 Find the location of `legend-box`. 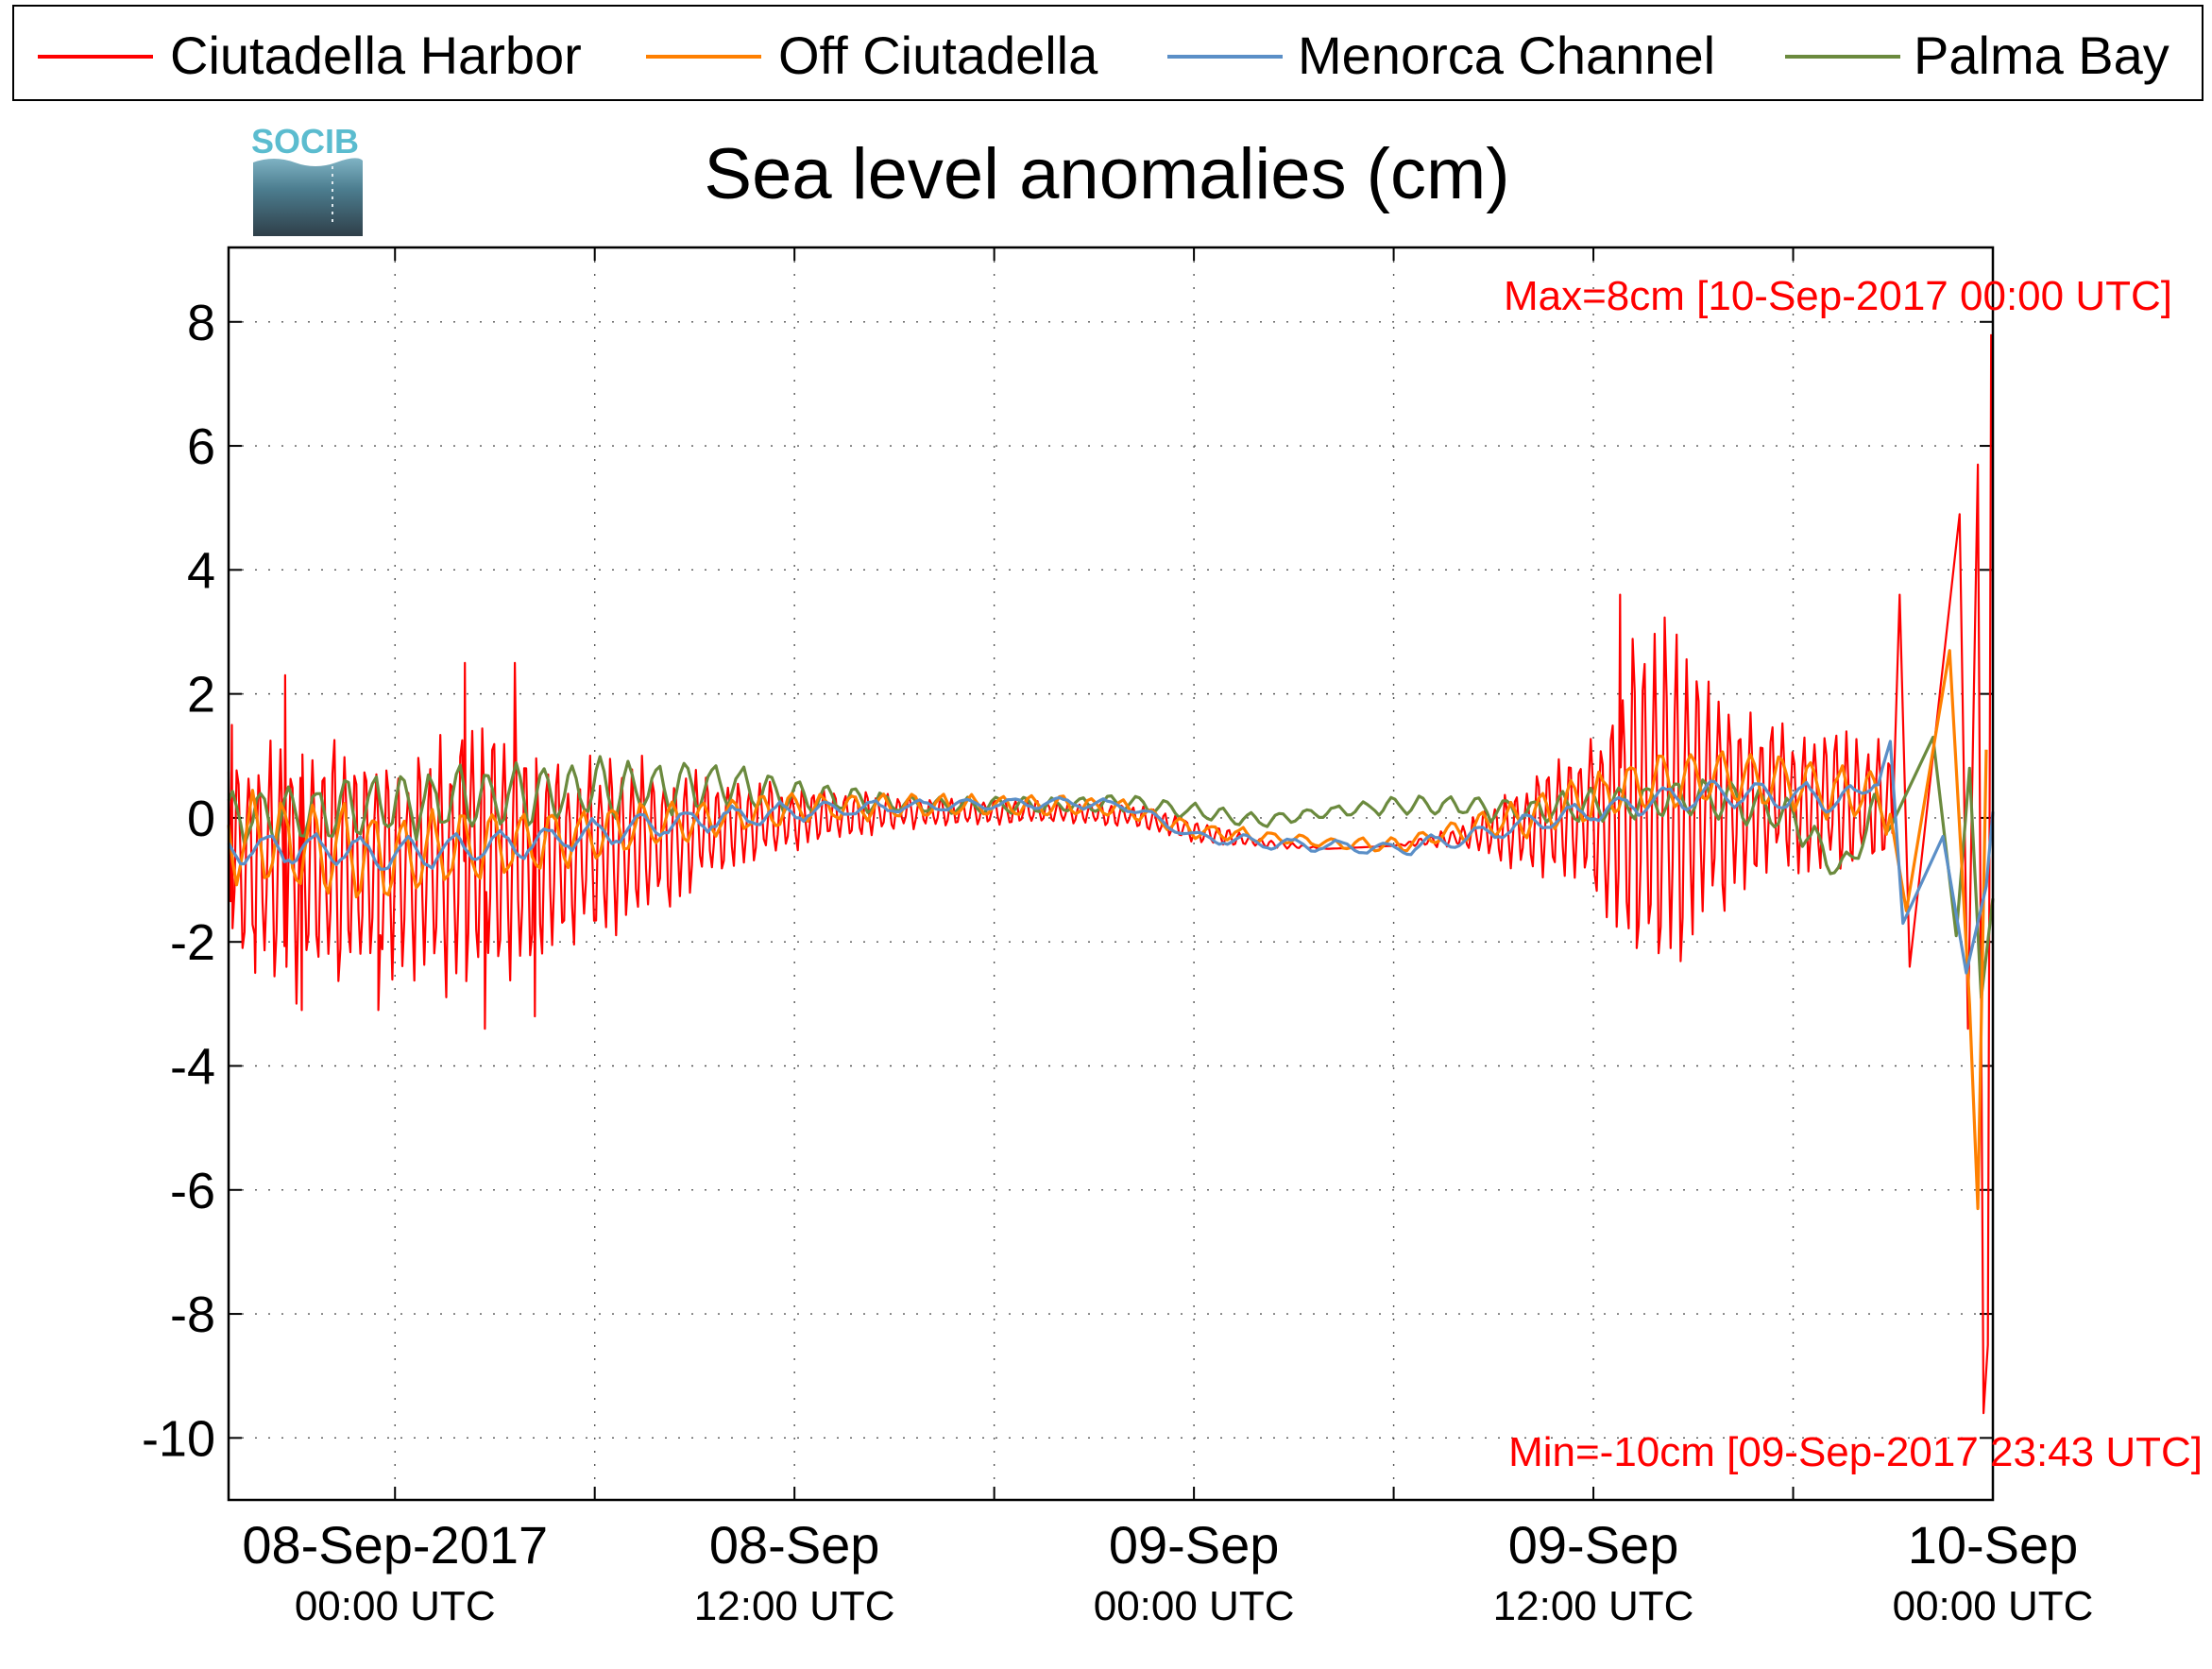

legend-box is located at coordinates (1107, 53).